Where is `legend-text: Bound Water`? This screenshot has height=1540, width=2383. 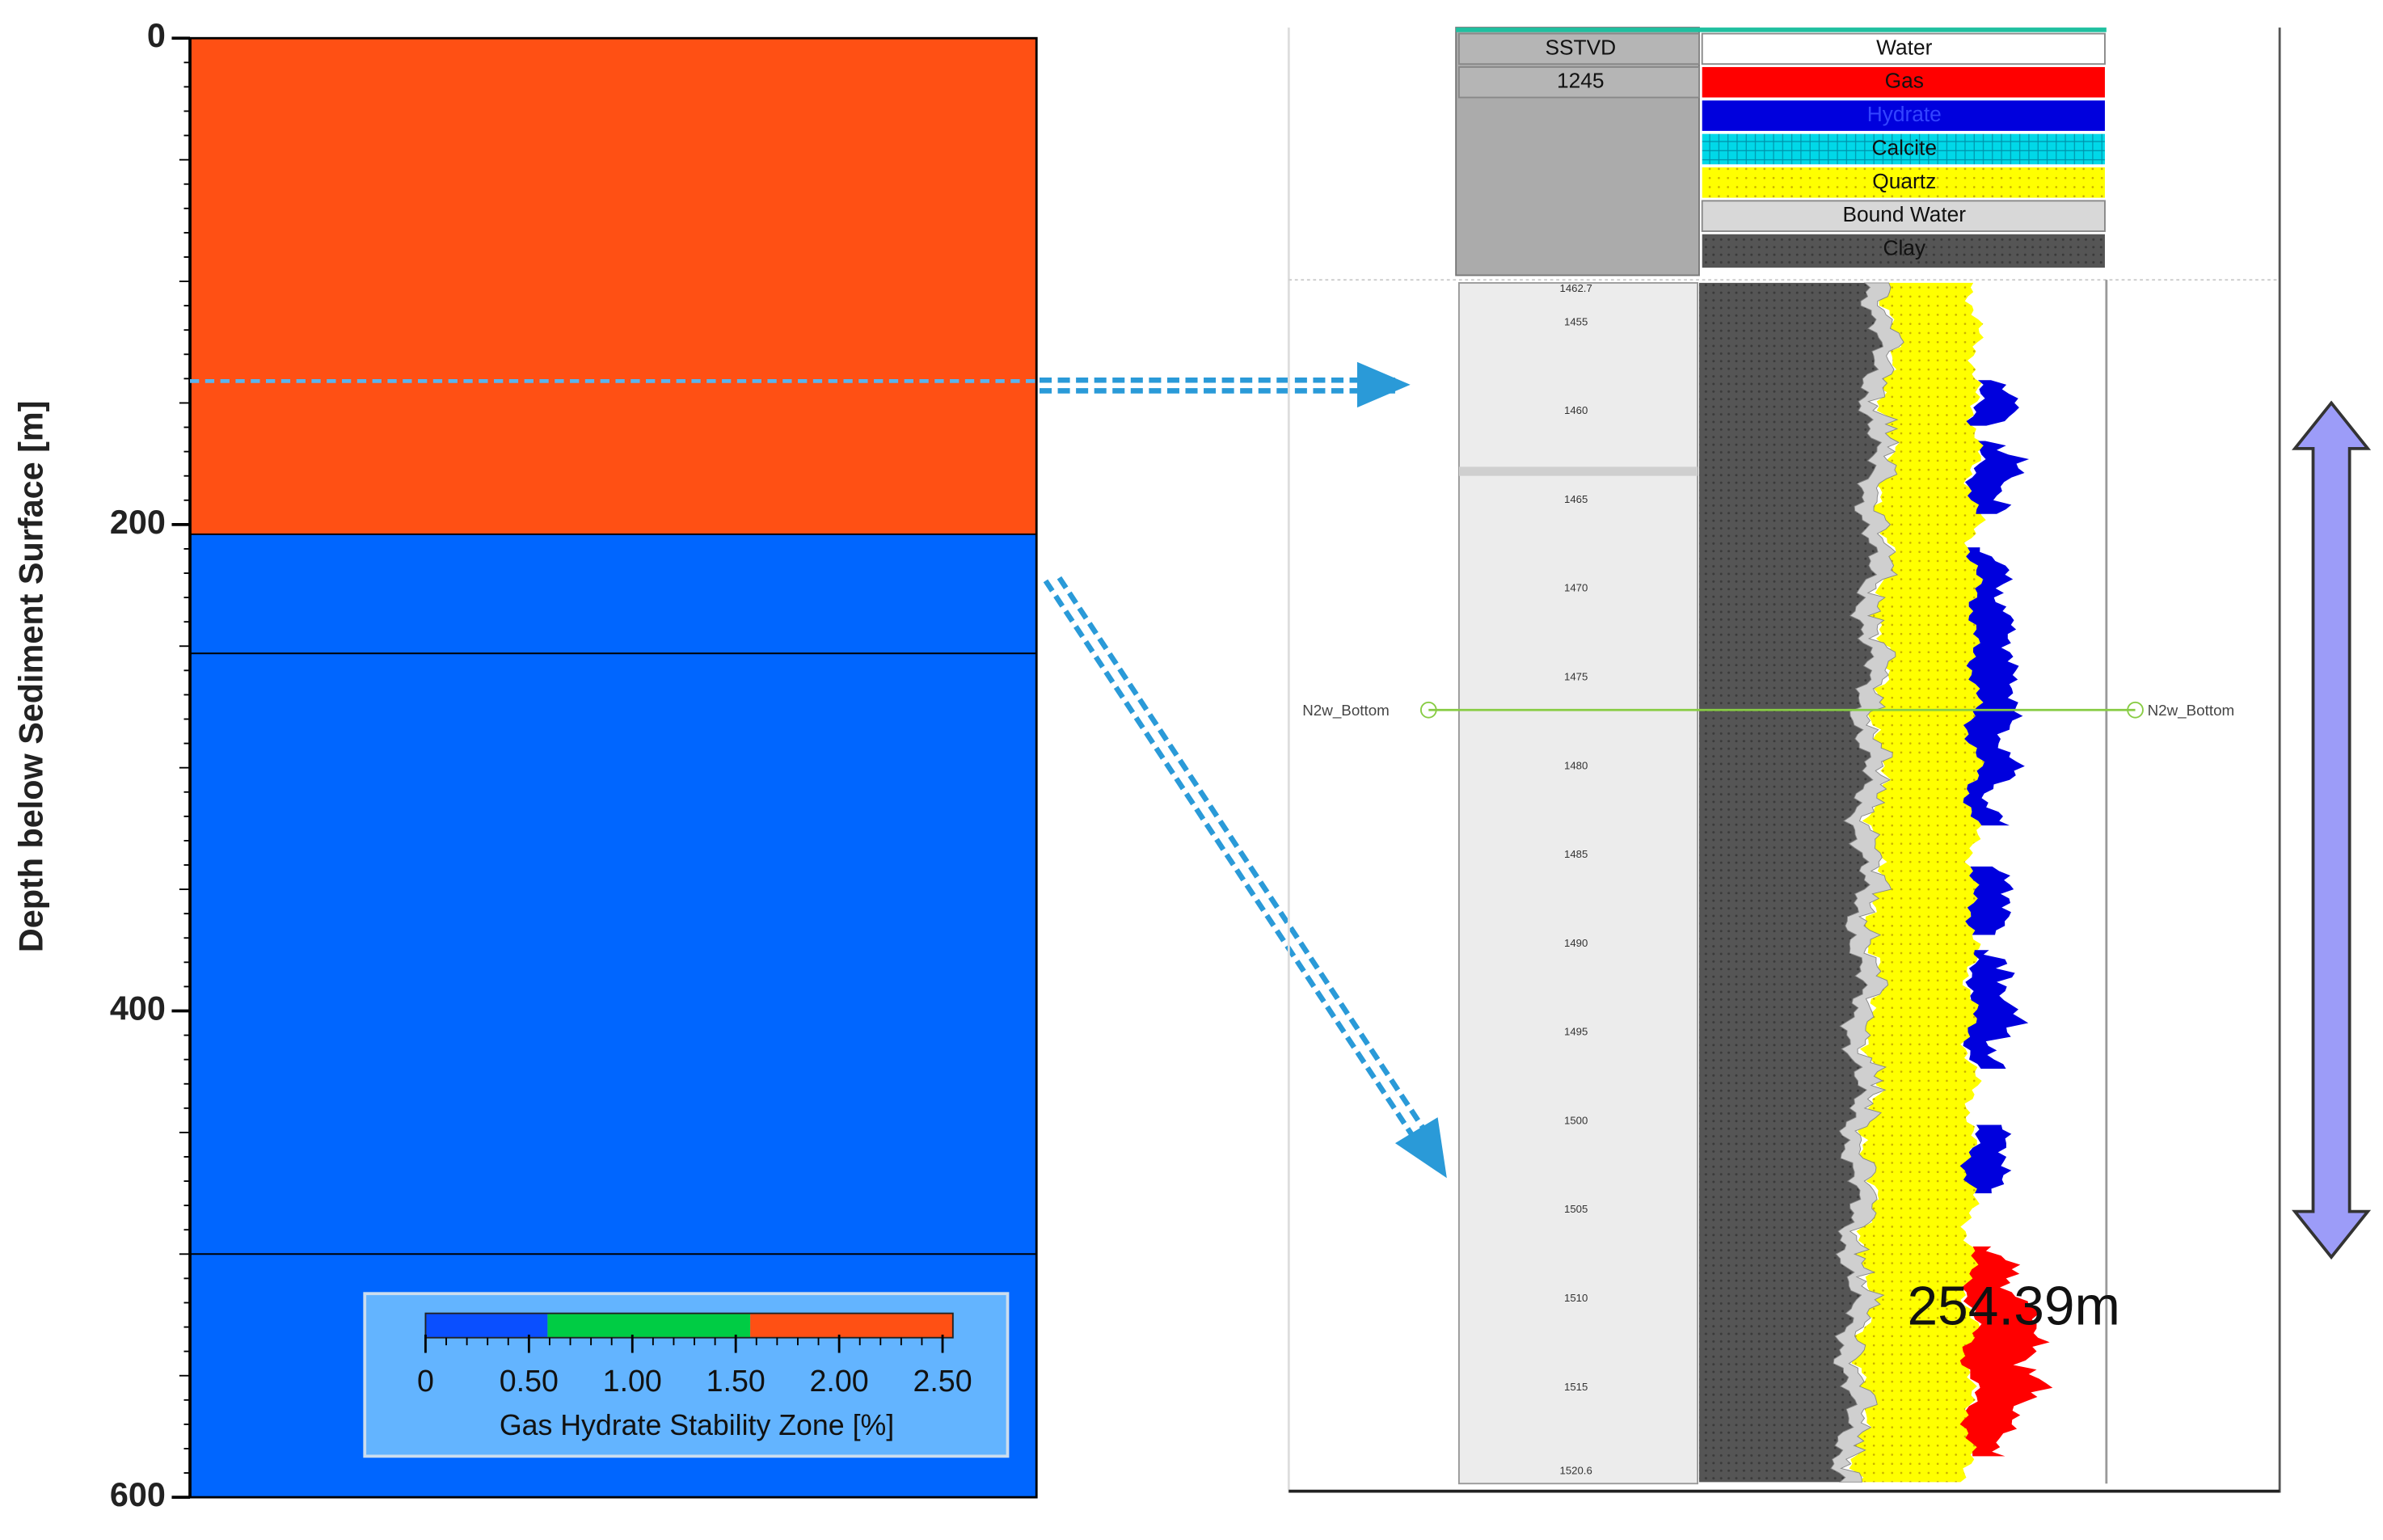 legend-text: Bound Water is located at coordinates (1904, 214).